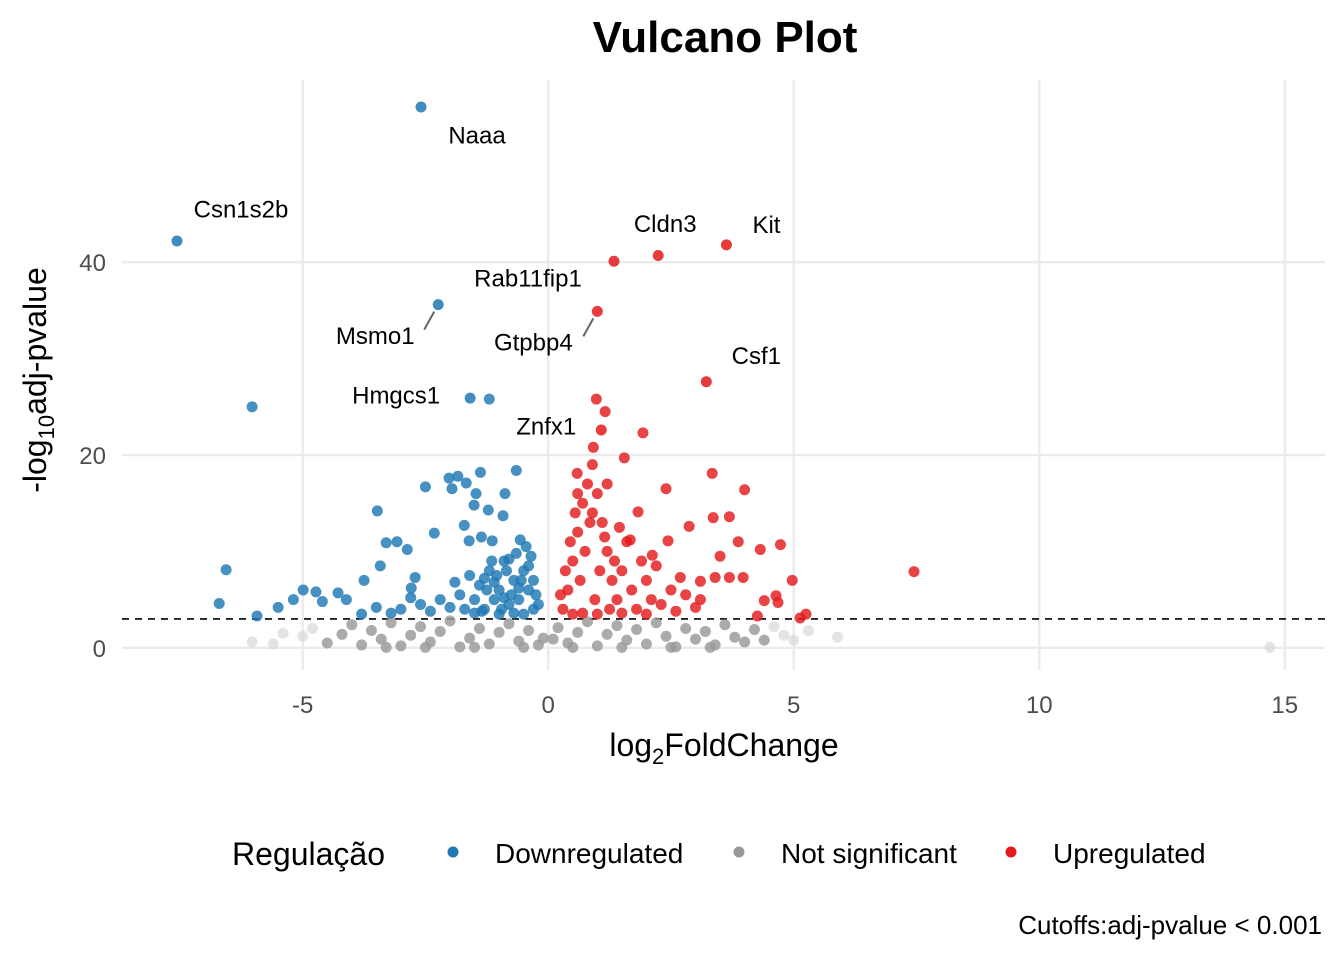 Image resolution: width=1344 pixels, height=960 pixels. Describe the element at coordinates (429, 321) in the screenshot. I see `label-connector` at that location.